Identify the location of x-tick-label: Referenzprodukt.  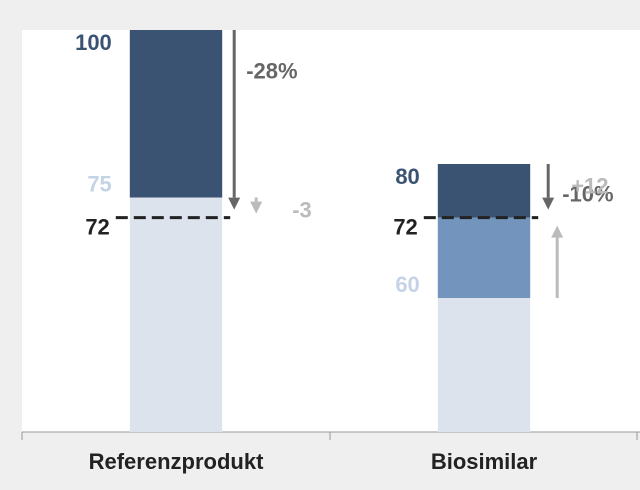
(176, 461).